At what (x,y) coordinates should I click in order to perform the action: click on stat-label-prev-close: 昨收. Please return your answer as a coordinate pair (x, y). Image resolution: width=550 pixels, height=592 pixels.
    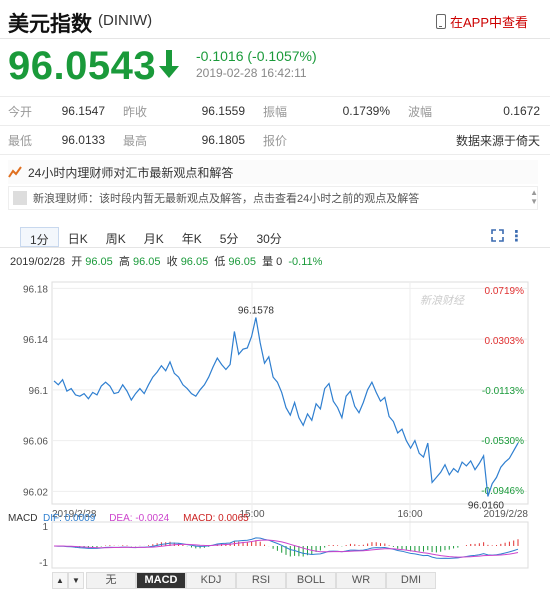
    Looking at the image, I should click on (140, 111).